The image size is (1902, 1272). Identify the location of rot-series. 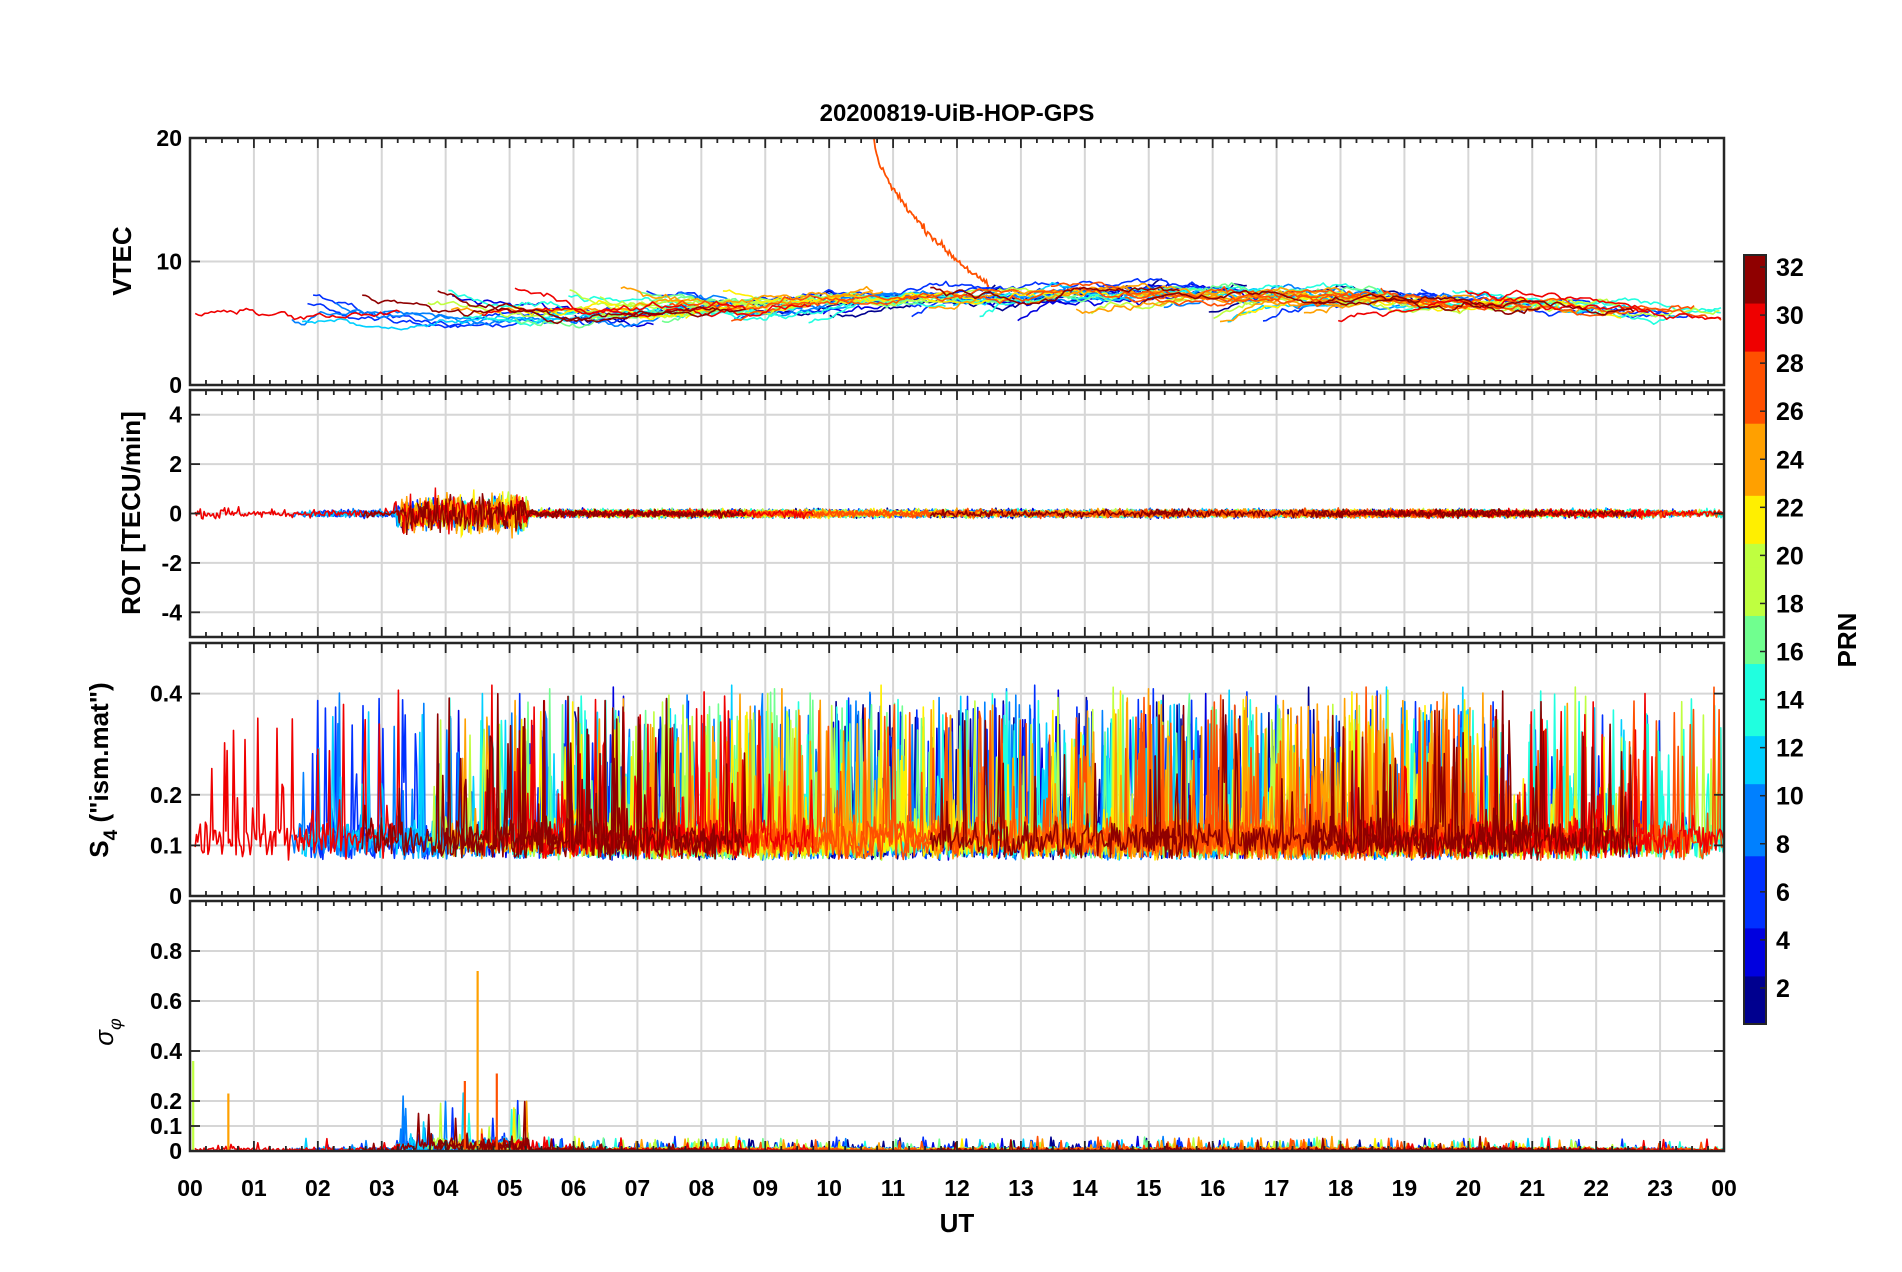
(959, 513).